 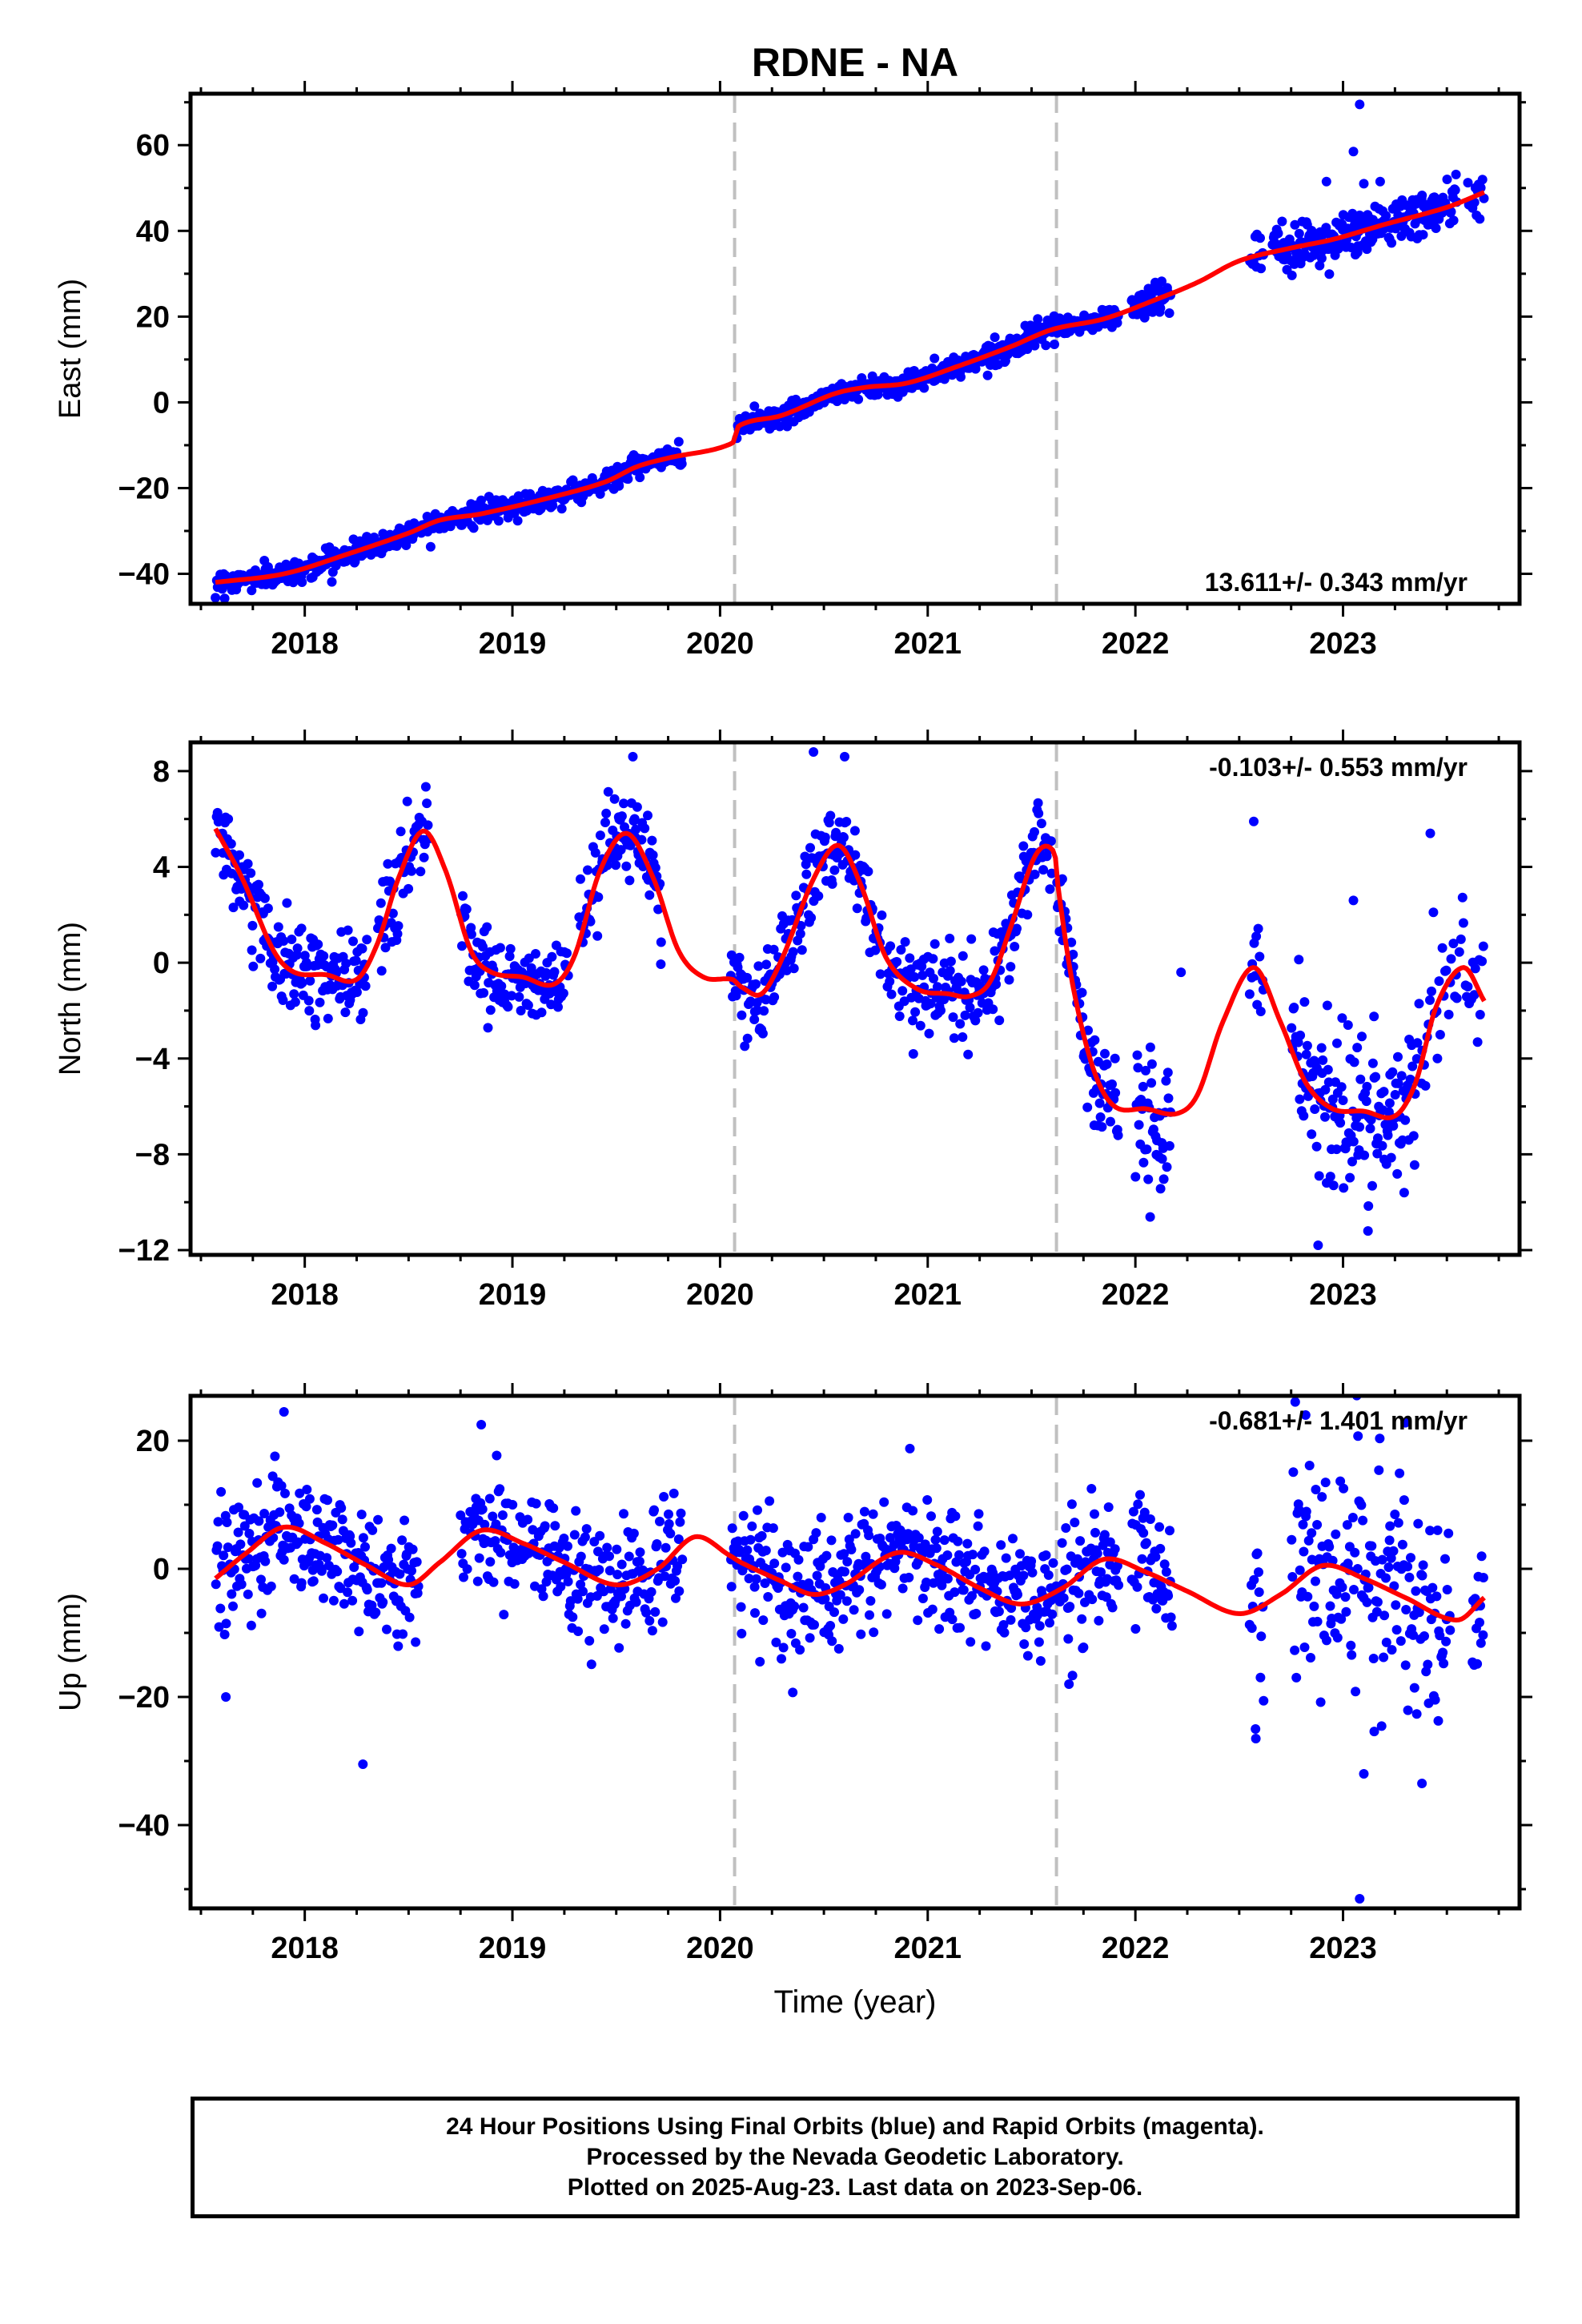 What do you see at coordinates (161, 1569) in the screenshot?
I see `y-tick-label: 0` at bounding box center [161, 1569].